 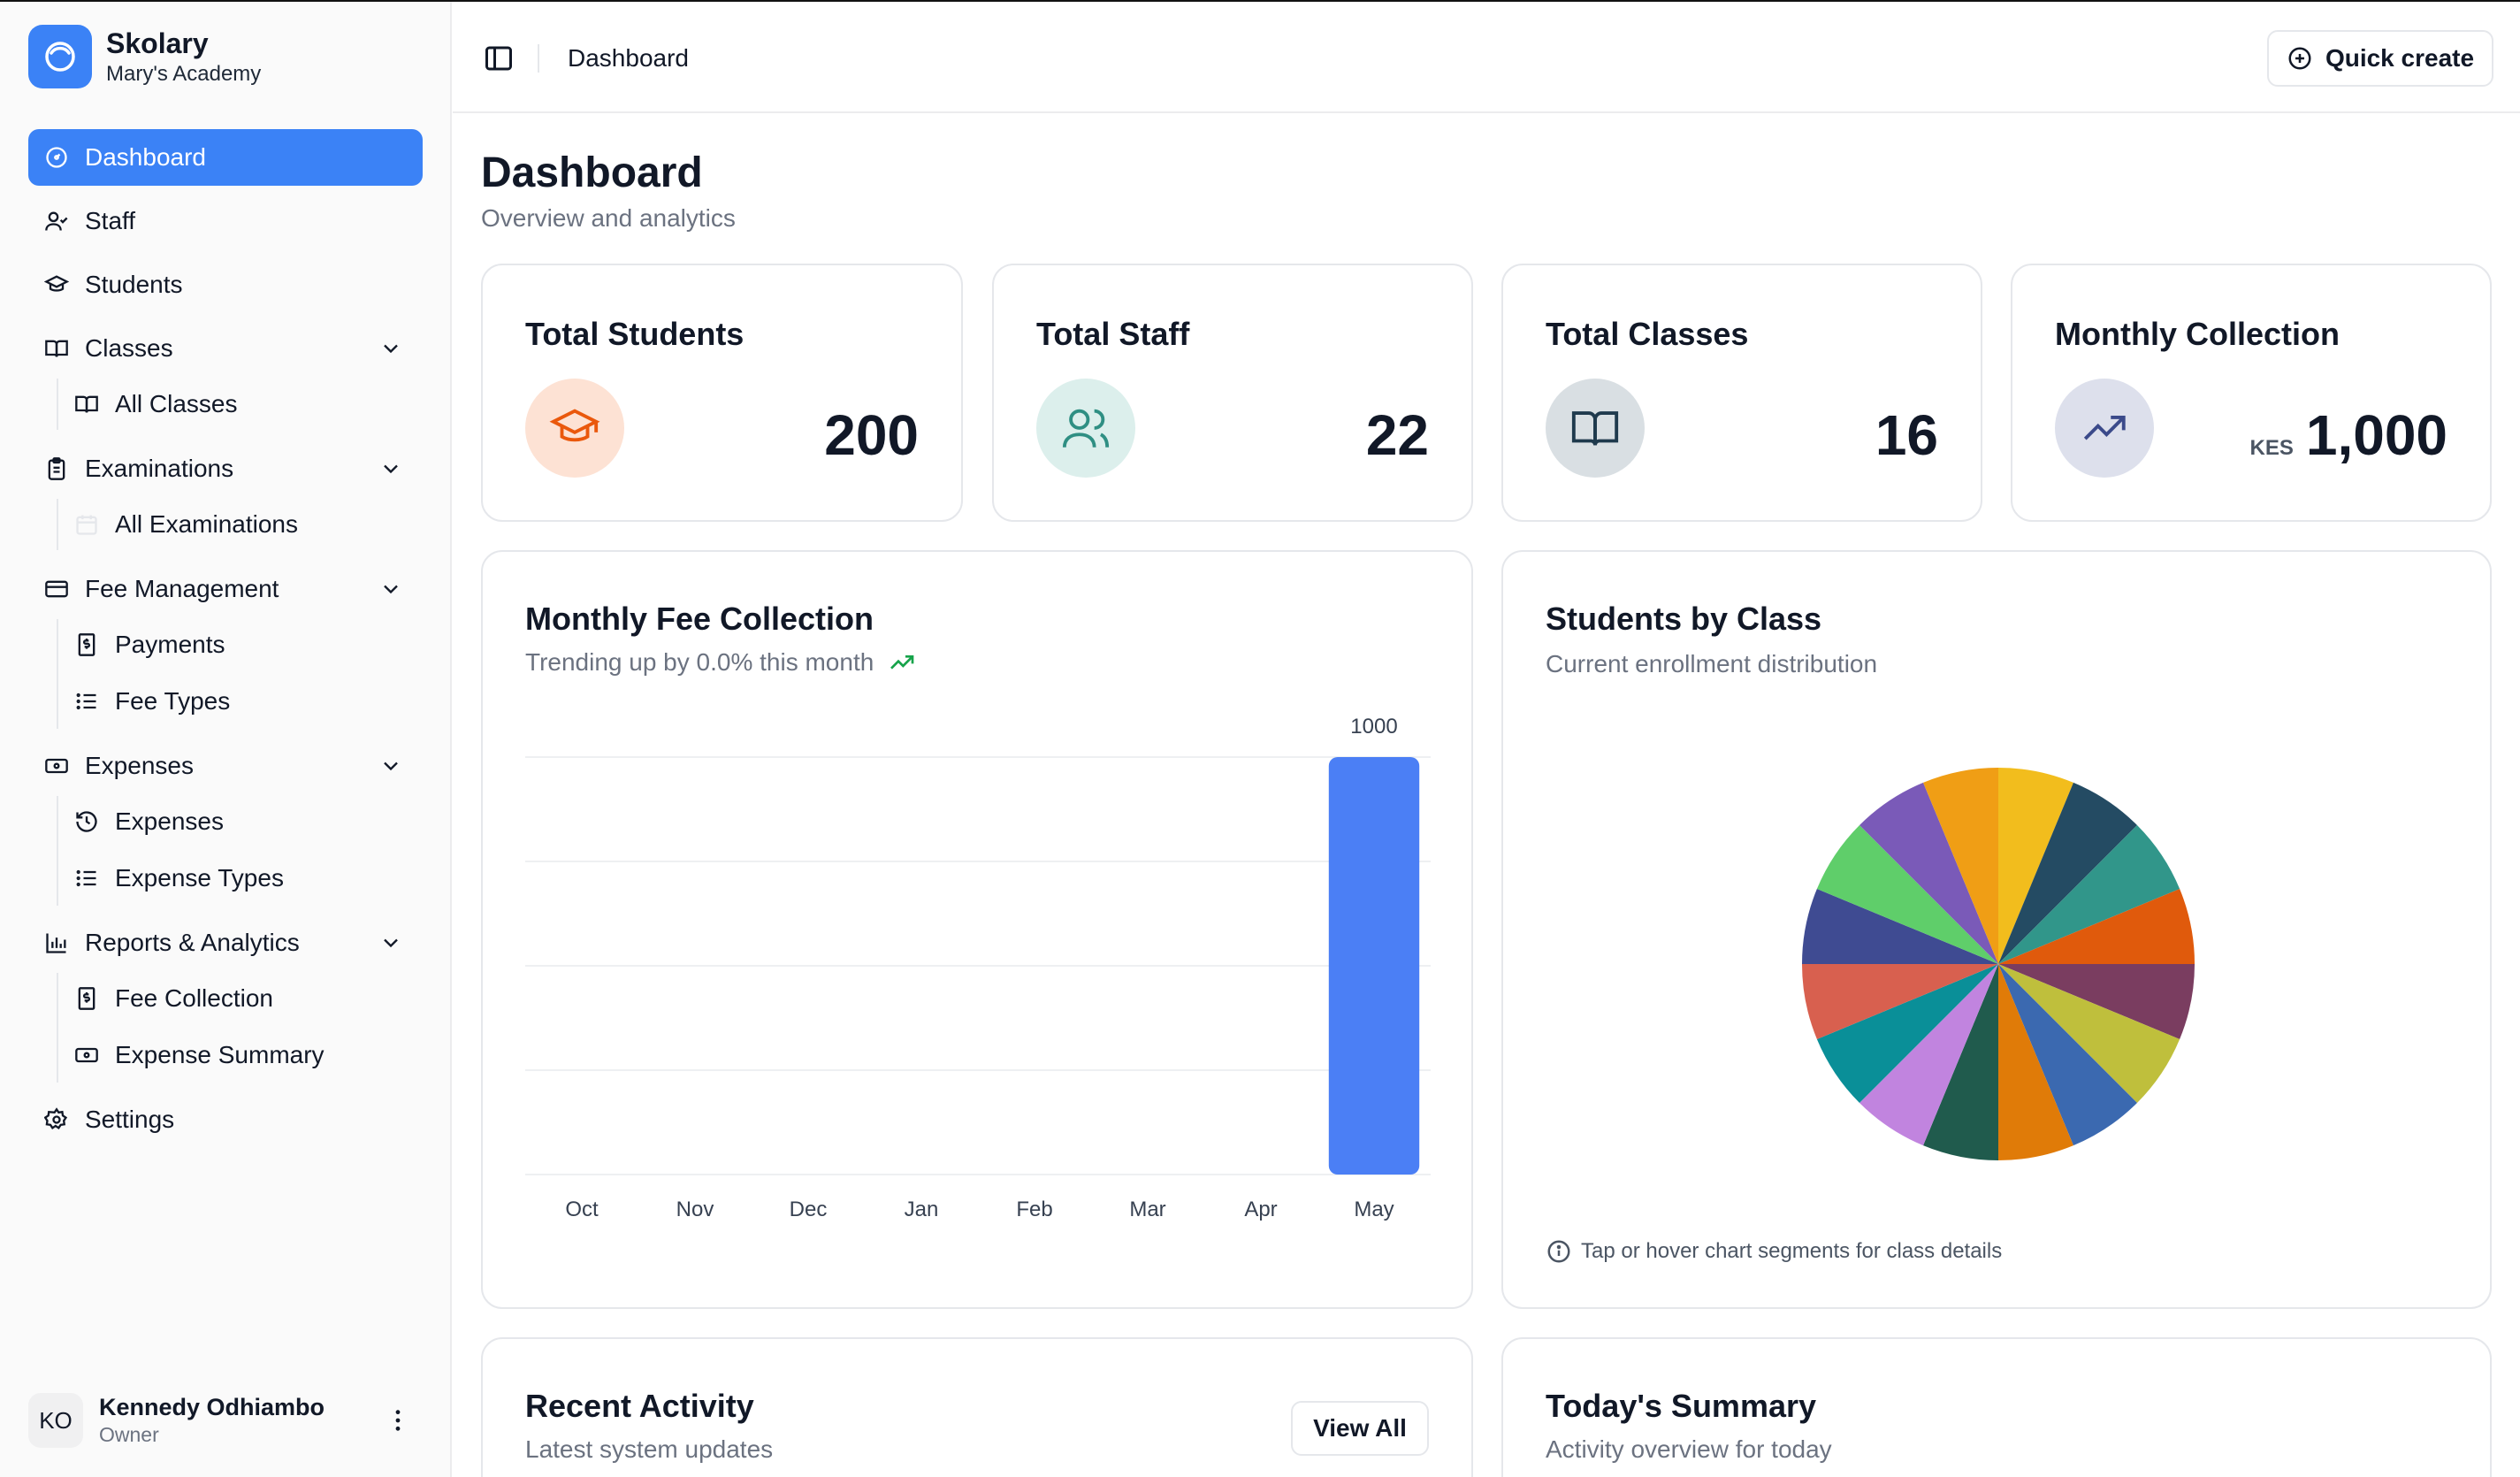 I want to click on card-subtitle: Trending up by 0.0% this month, so click(x=720, y=662).